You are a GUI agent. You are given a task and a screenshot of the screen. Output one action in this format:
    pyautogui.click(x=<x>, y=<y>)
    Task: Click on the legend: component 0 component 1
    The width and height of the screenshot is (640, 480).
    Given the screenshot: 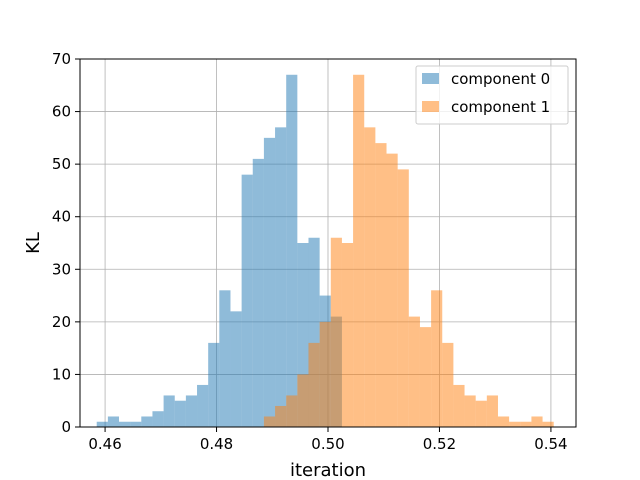 What is the action you would take?
    pyautogui.click(x=492, y=95)
    